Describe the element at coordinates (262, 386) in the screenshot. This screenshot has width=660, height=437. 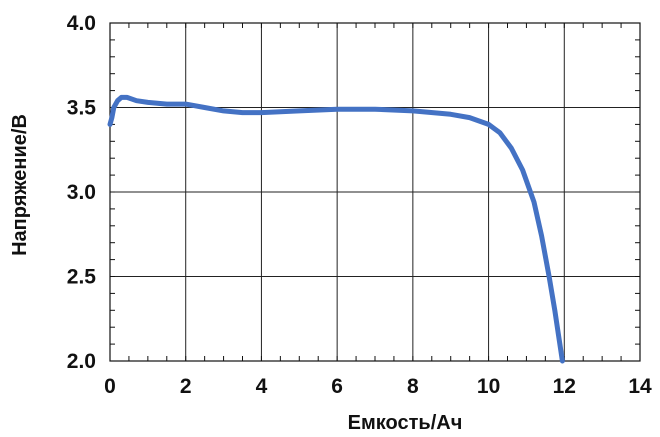
I see `x-tick-label: 4` at that location.